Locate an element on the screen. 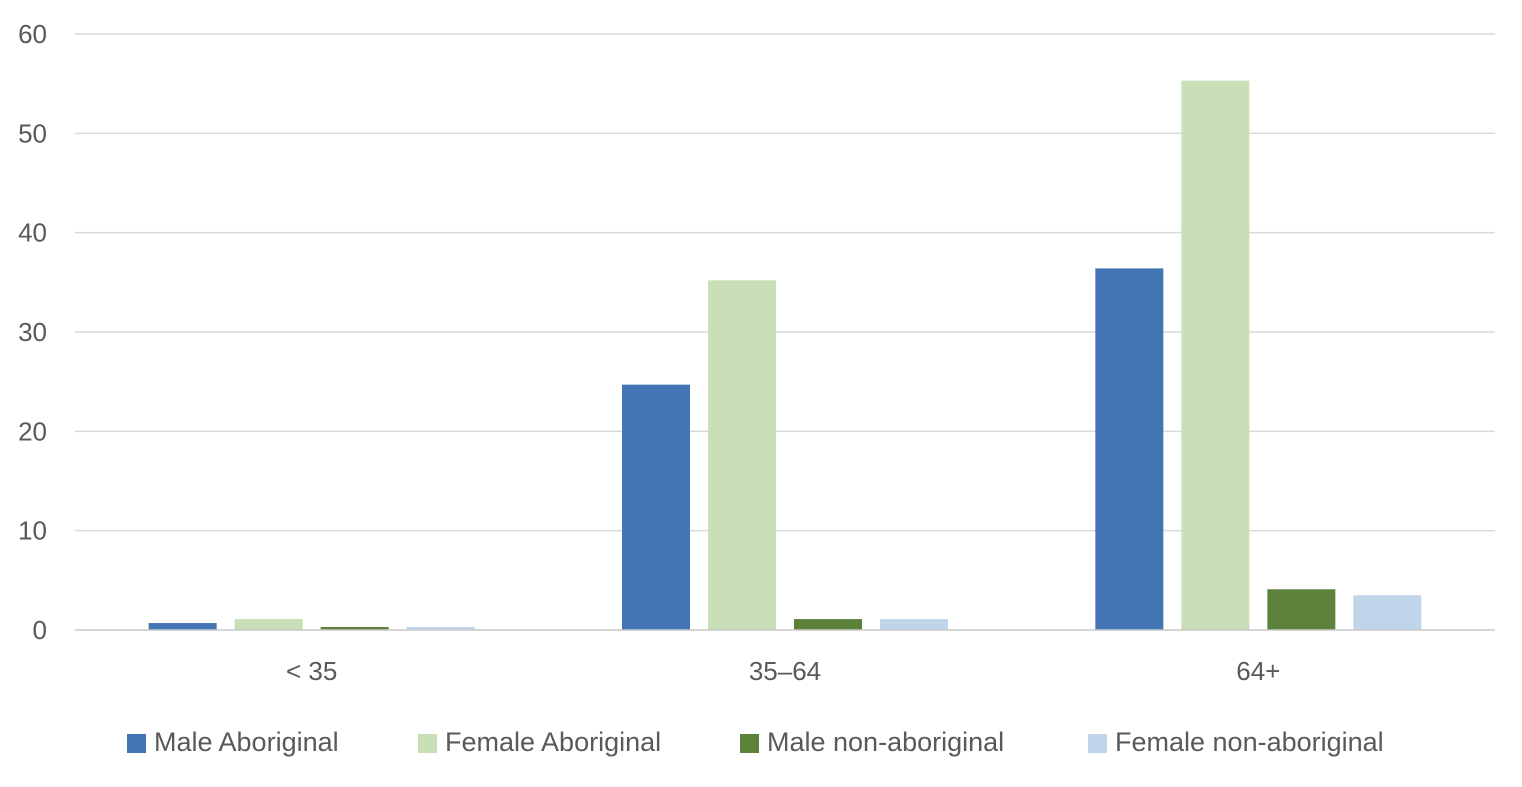 Image resolution: width=1522 pixels, height=787 pixels. legend-item: Female Aboriginal is located at coordinates (539, 742).